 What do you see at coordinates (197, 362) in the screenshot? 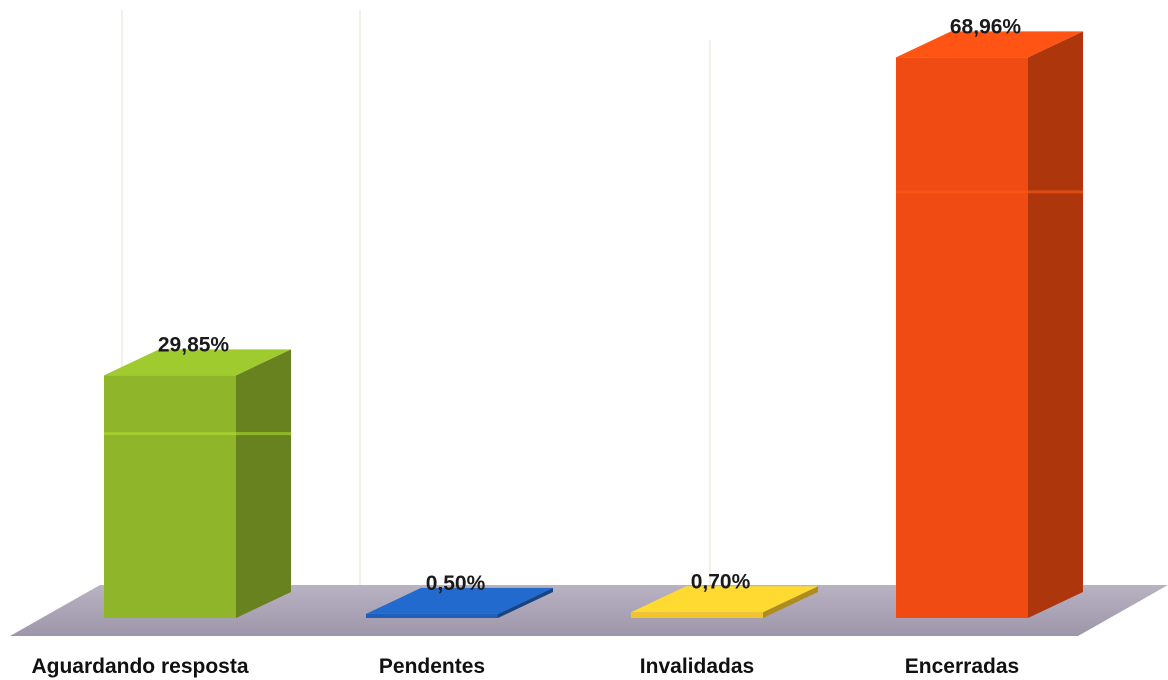
I see `bar-top-aguardando` at bounding box center [197, 362].